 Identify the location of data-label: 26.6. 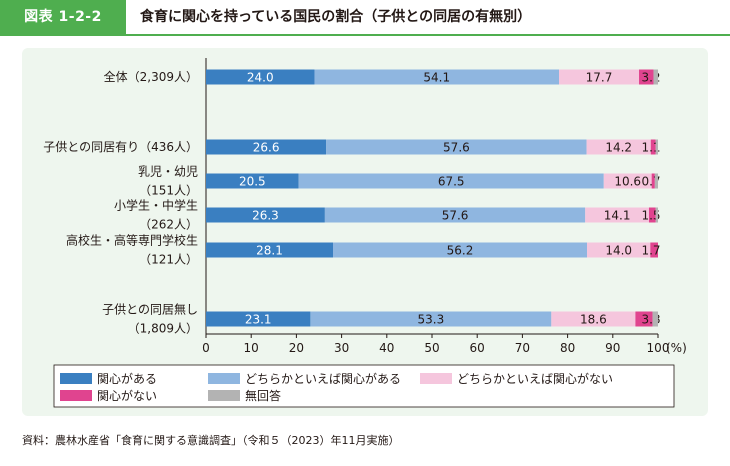
(266, 148).